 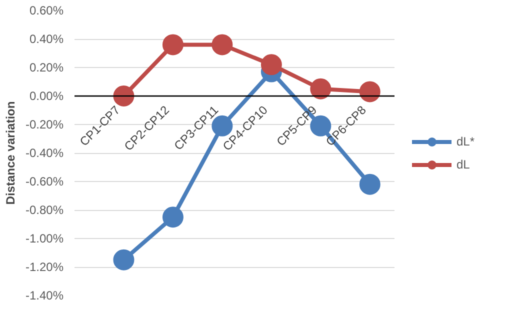 What do you see at coordinates (44, 295) in the screenshot?
I see `y-tick-label: -1.40%` at bounding box center [44, 295].